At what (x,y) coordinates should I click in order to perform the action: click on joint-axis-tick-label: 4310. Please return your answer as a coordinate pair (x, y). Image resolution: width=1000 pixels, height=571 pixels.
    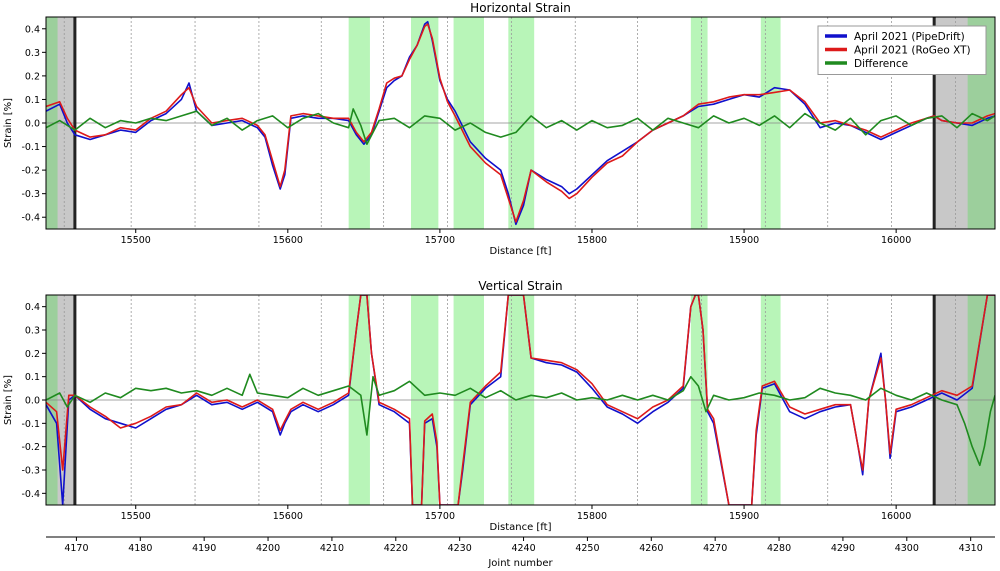
    Looking at the image, I should click on (971, 548).